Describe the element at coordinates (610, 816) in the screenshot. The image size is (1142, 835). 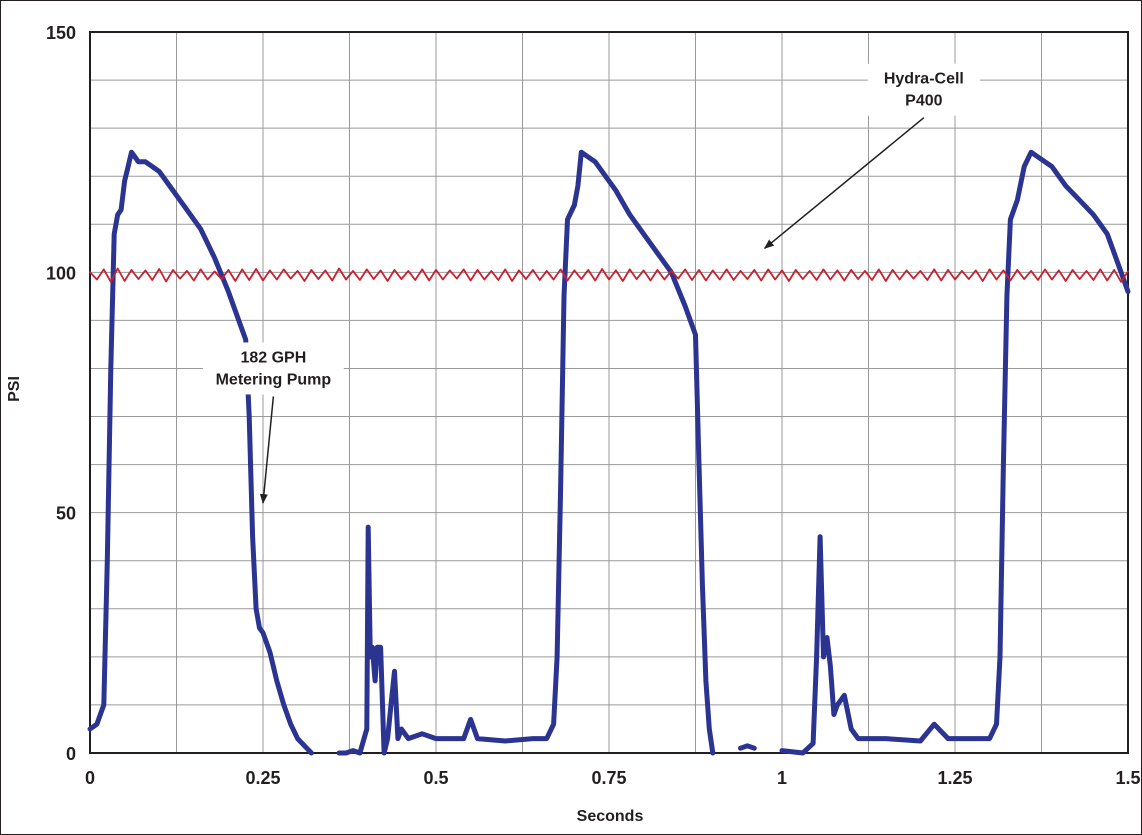
I see `x-axis-label: Seconds` at that location.